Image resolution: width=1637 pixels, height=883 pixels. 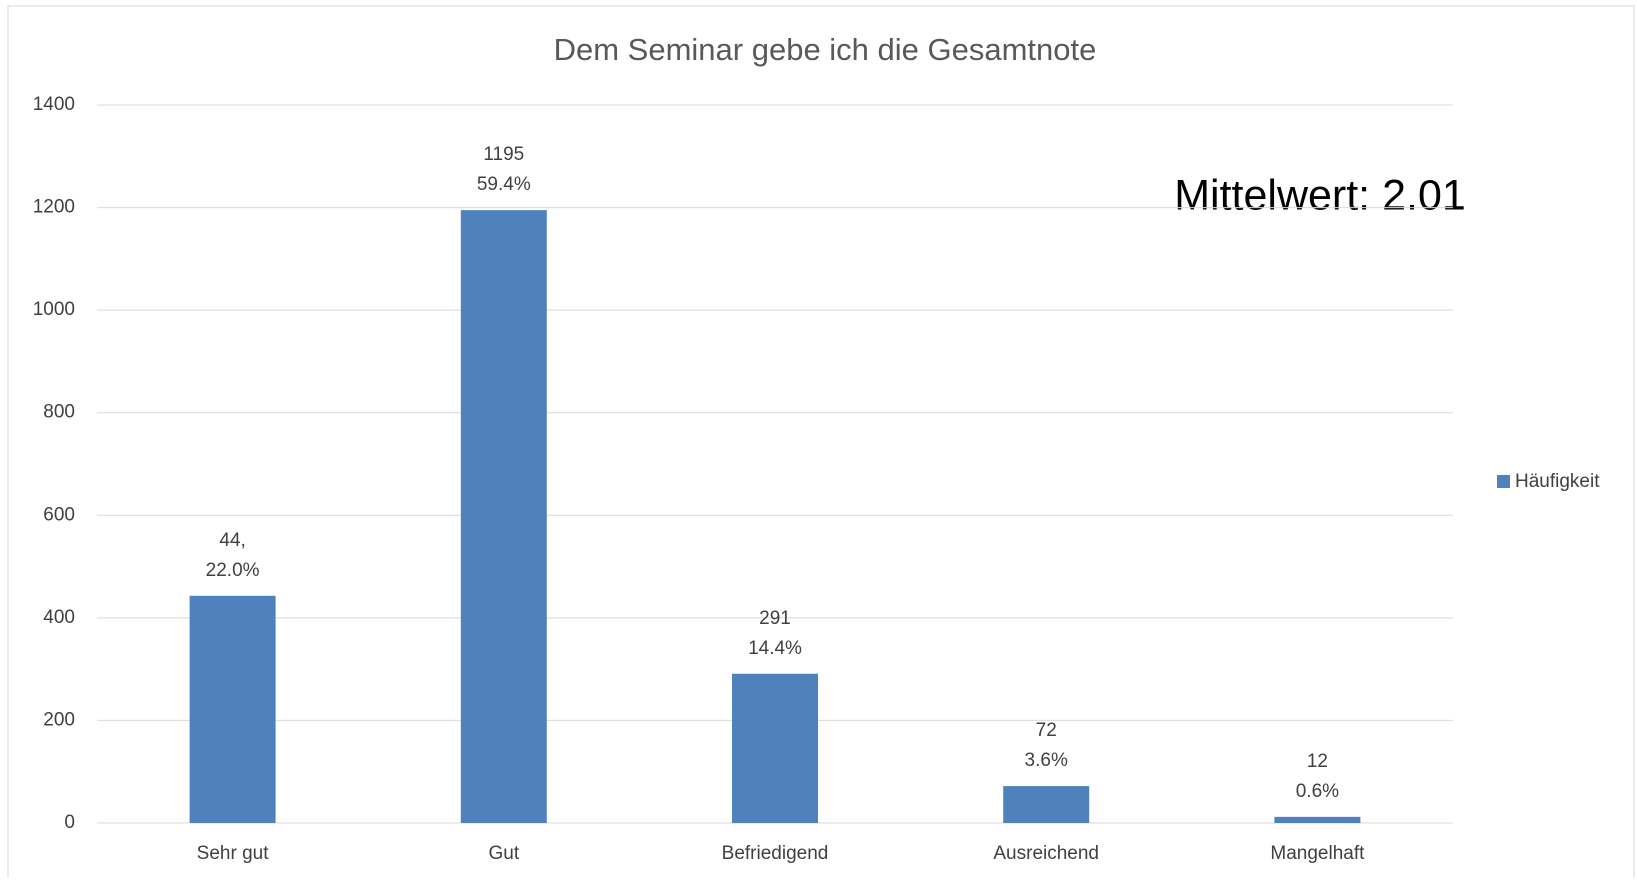 What do you see at coordinates (54, 207) in the screenshot?
I see `y-tick-label: 1200` at bounding box center [54, 207].